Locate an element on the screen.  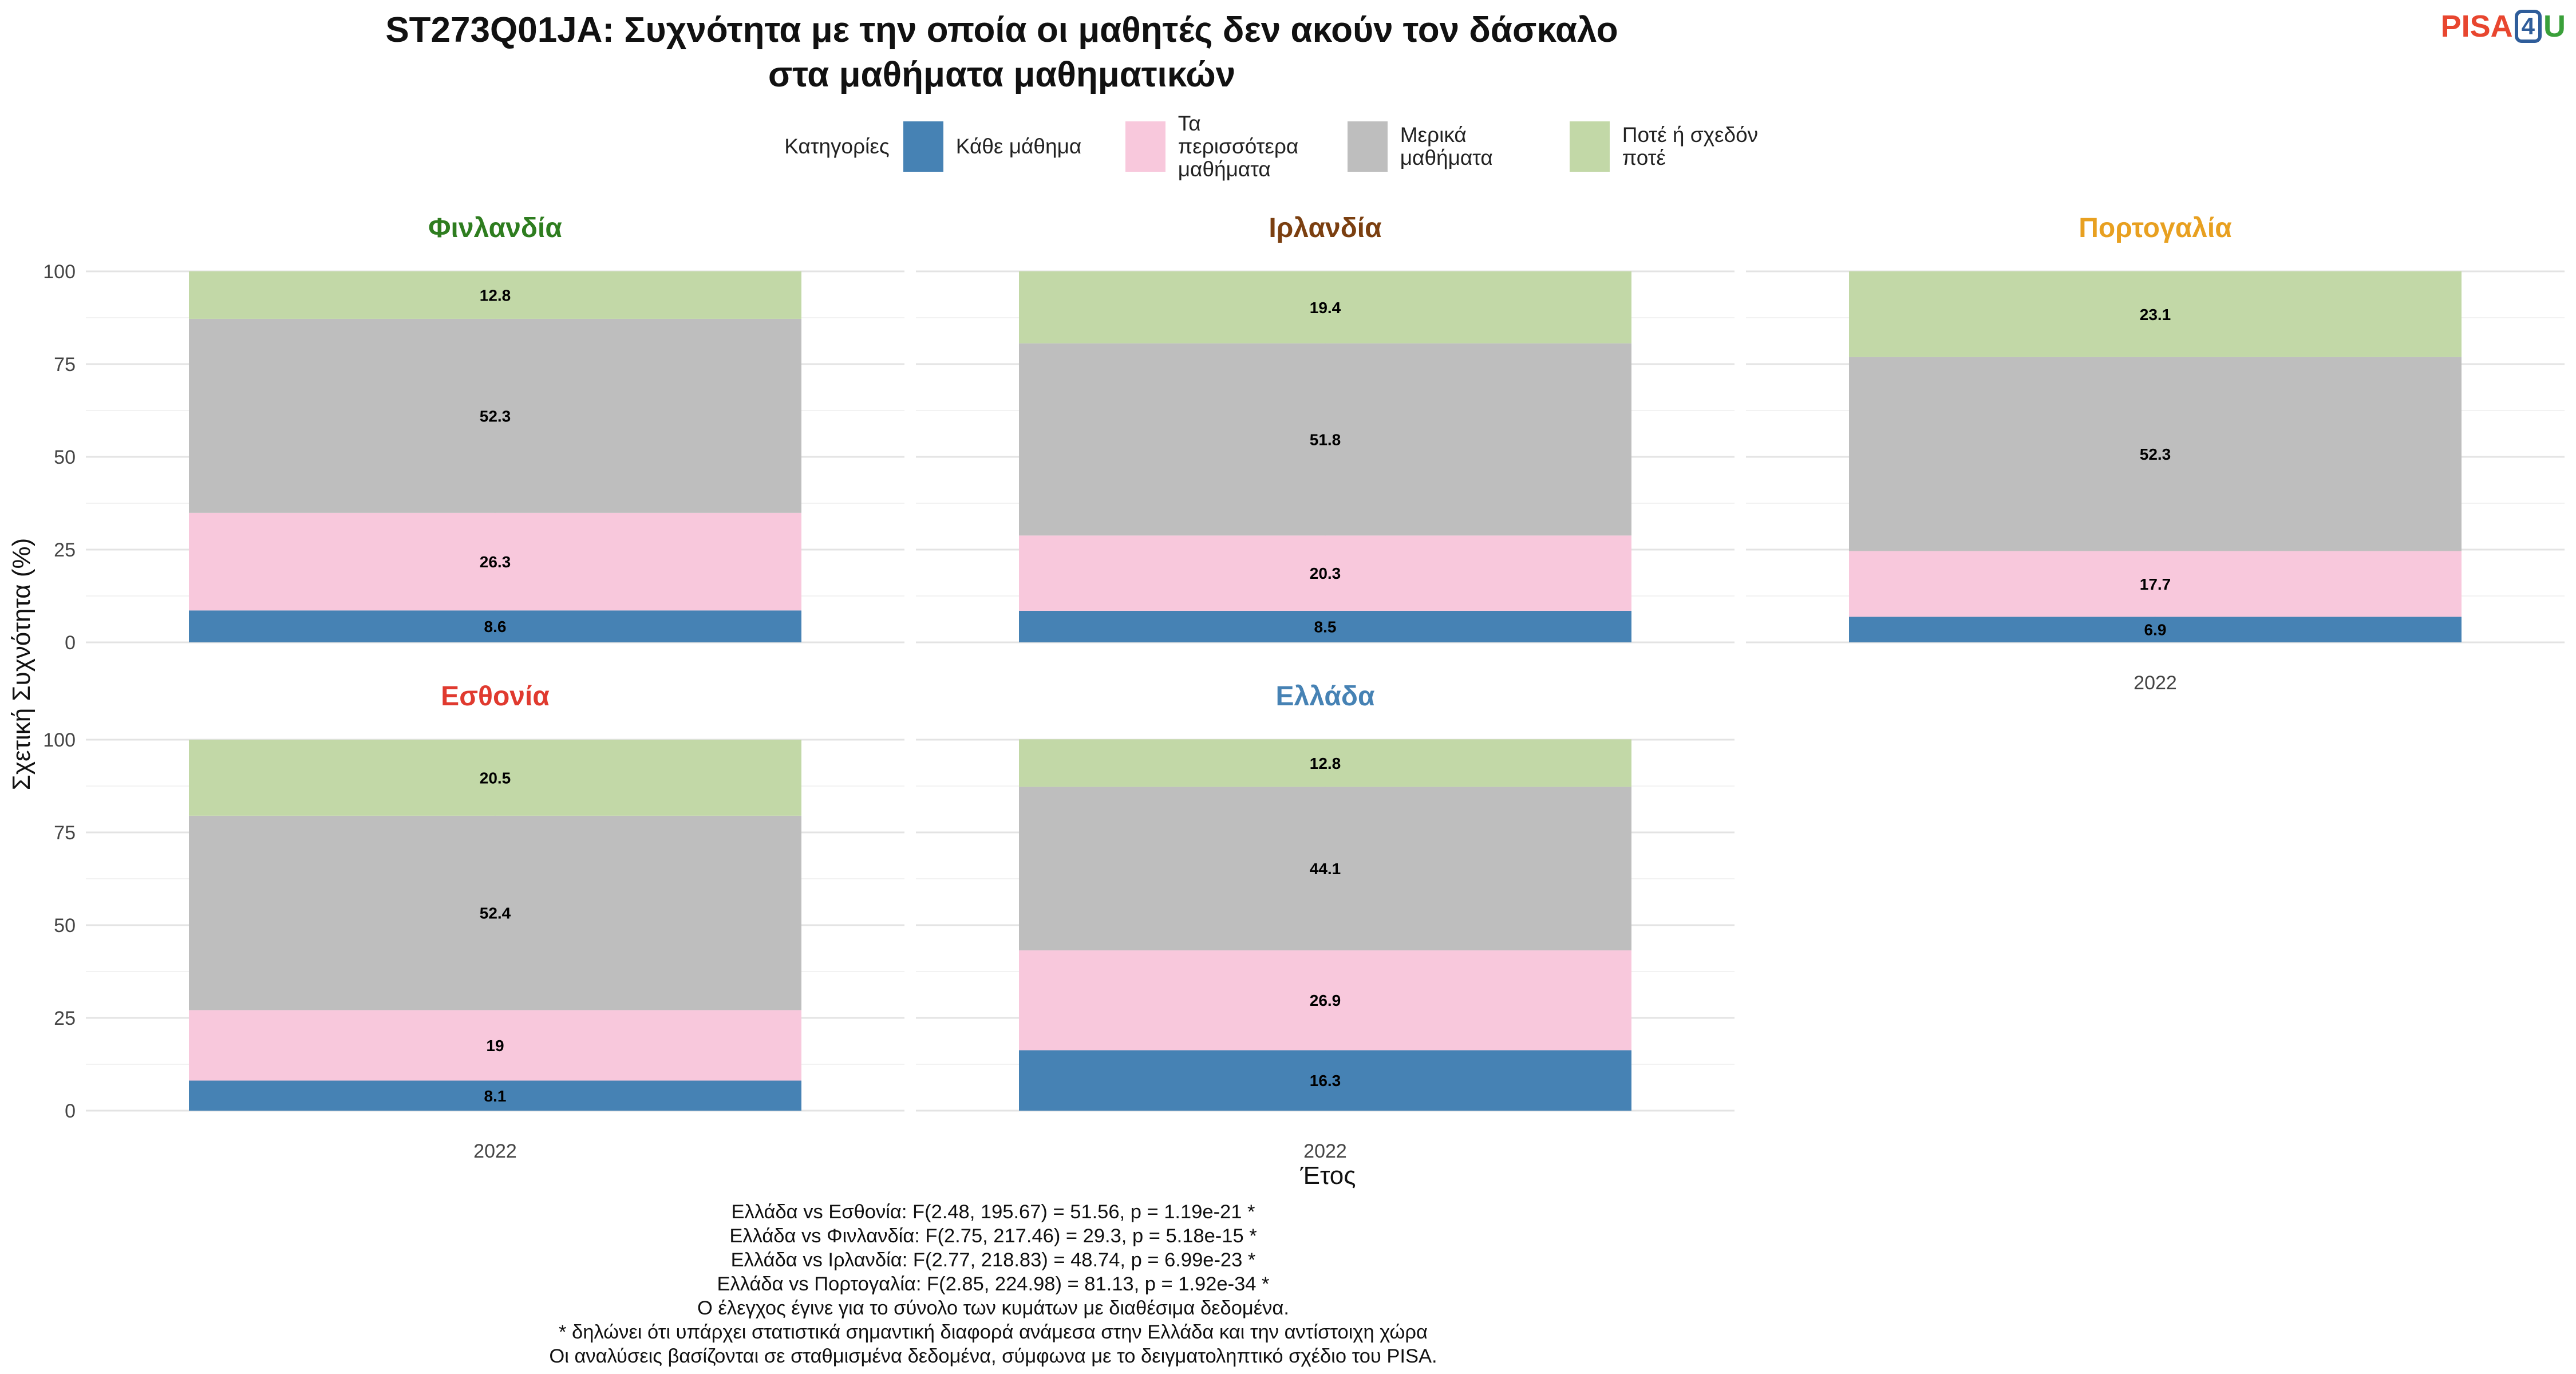
data-label: 6.9 is located at coordinates (2155, 630).